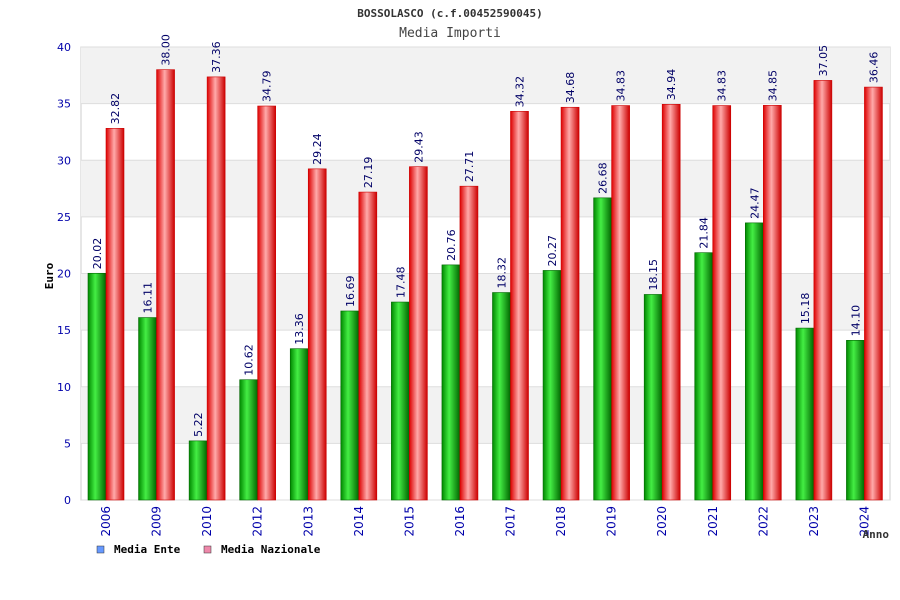 The width and height of the screenshot is (900, 600). Describe the element at coordinates (451, 245) in the screenshot. I see `value-label: 20.76` at that location.